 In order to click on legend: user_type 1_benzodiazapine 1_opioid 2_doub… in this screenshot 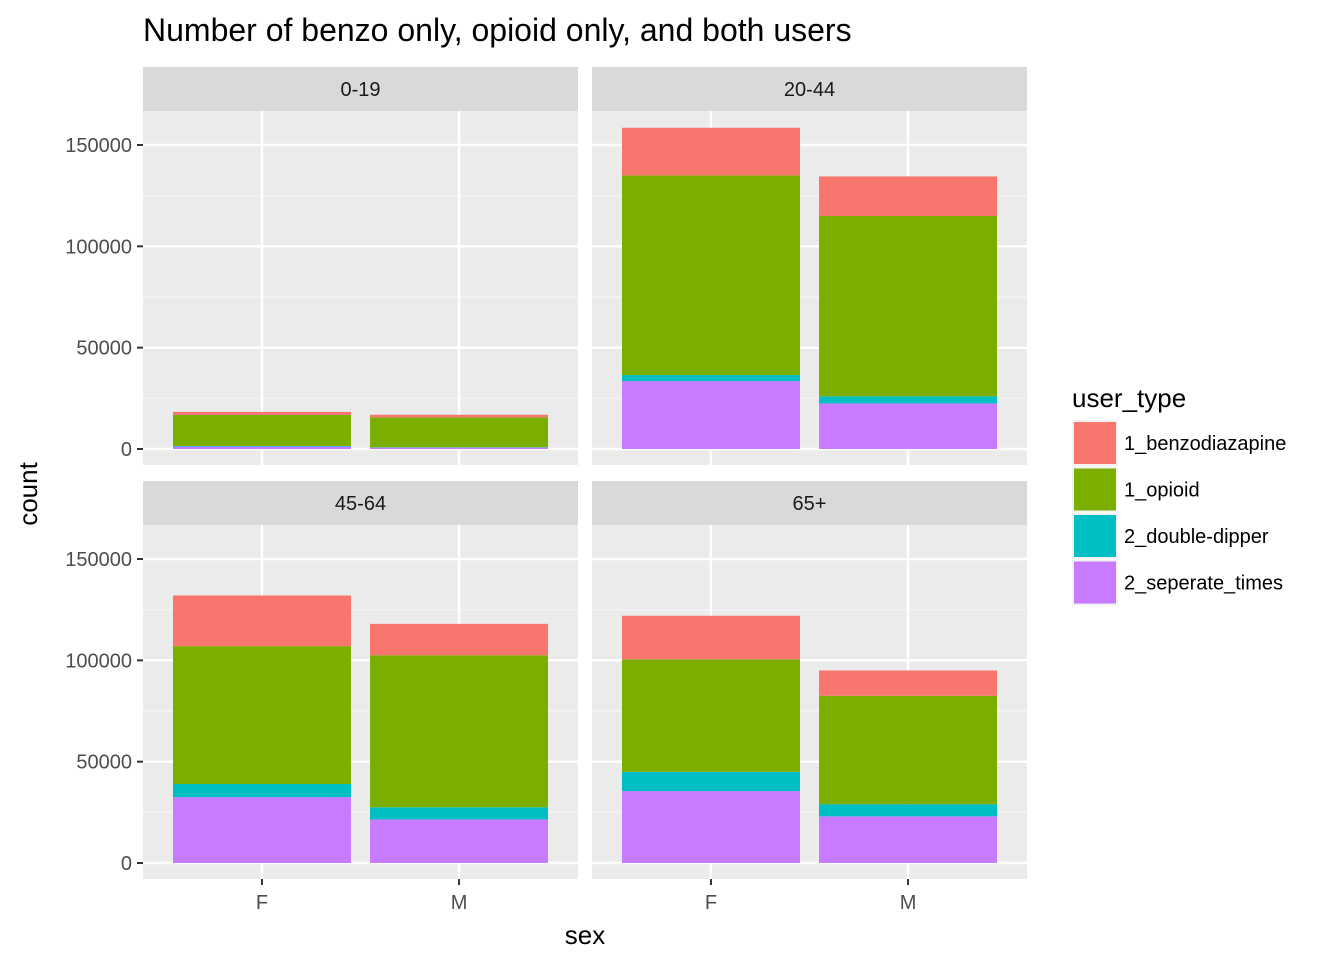, I will do `click(1179, 494)`.